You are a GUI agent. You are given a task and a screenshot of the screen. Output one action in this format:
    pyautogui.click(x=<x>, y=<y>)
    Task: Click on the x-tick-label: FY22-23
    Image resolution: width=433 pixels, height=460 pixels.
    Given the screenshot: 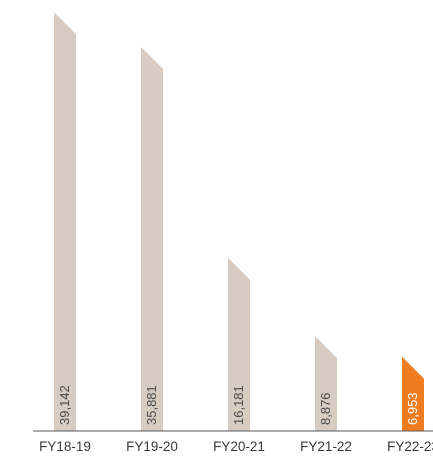 What is the action you would take?
    pyautogui.click(x=410, y=446)
    